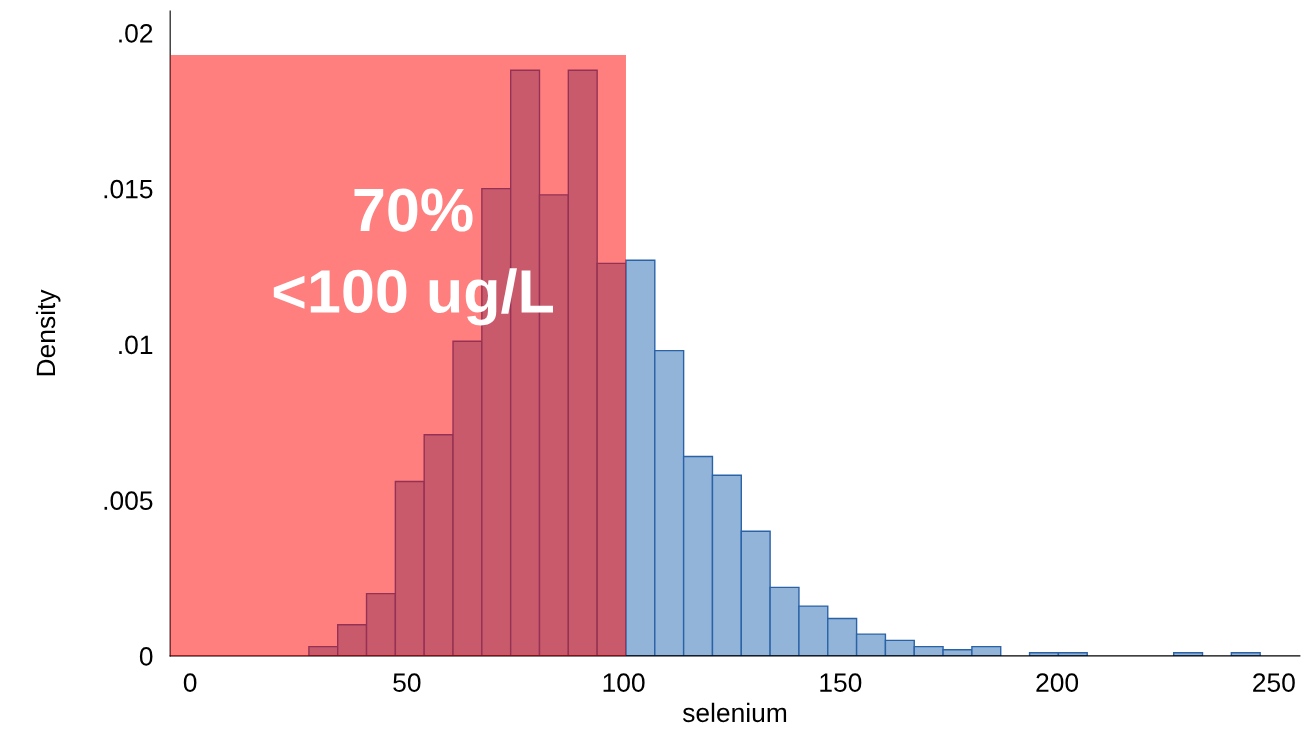 This screenshot has width=1309, height=737. Describe the element at coordinates (136, 33) in the screenshot. I see `y-tick-label: .02` at that location.